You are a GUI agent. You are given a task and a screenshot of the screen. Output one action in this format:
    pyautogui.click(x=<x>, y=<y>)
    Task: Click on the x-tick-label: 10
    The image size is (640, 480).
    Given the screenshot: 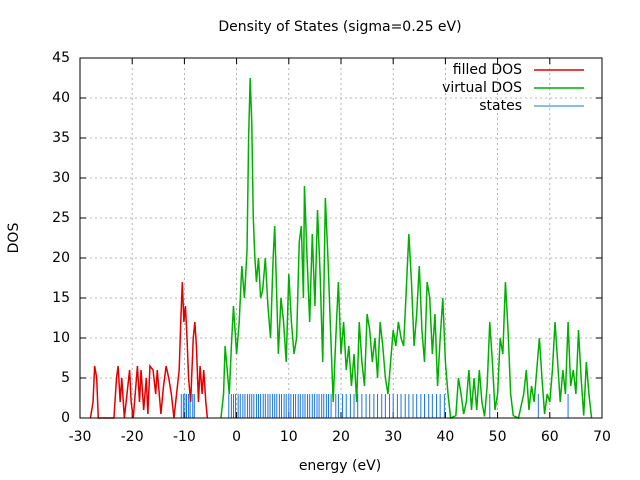 What is the action you would take?
    pyautogui.click(x=289, y=437)
    